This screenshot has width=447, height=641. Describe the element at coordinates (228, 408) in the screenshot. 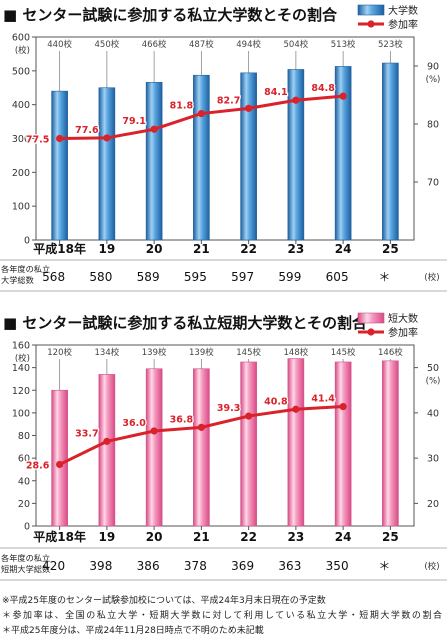

I see `rate-label: 39.3` at that location.